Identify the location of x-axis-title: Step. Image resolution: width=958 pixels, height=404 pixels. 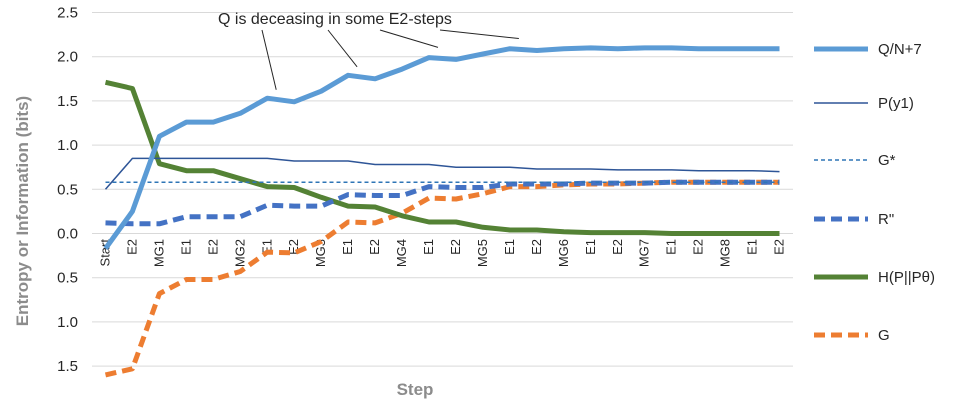
(415, 389).